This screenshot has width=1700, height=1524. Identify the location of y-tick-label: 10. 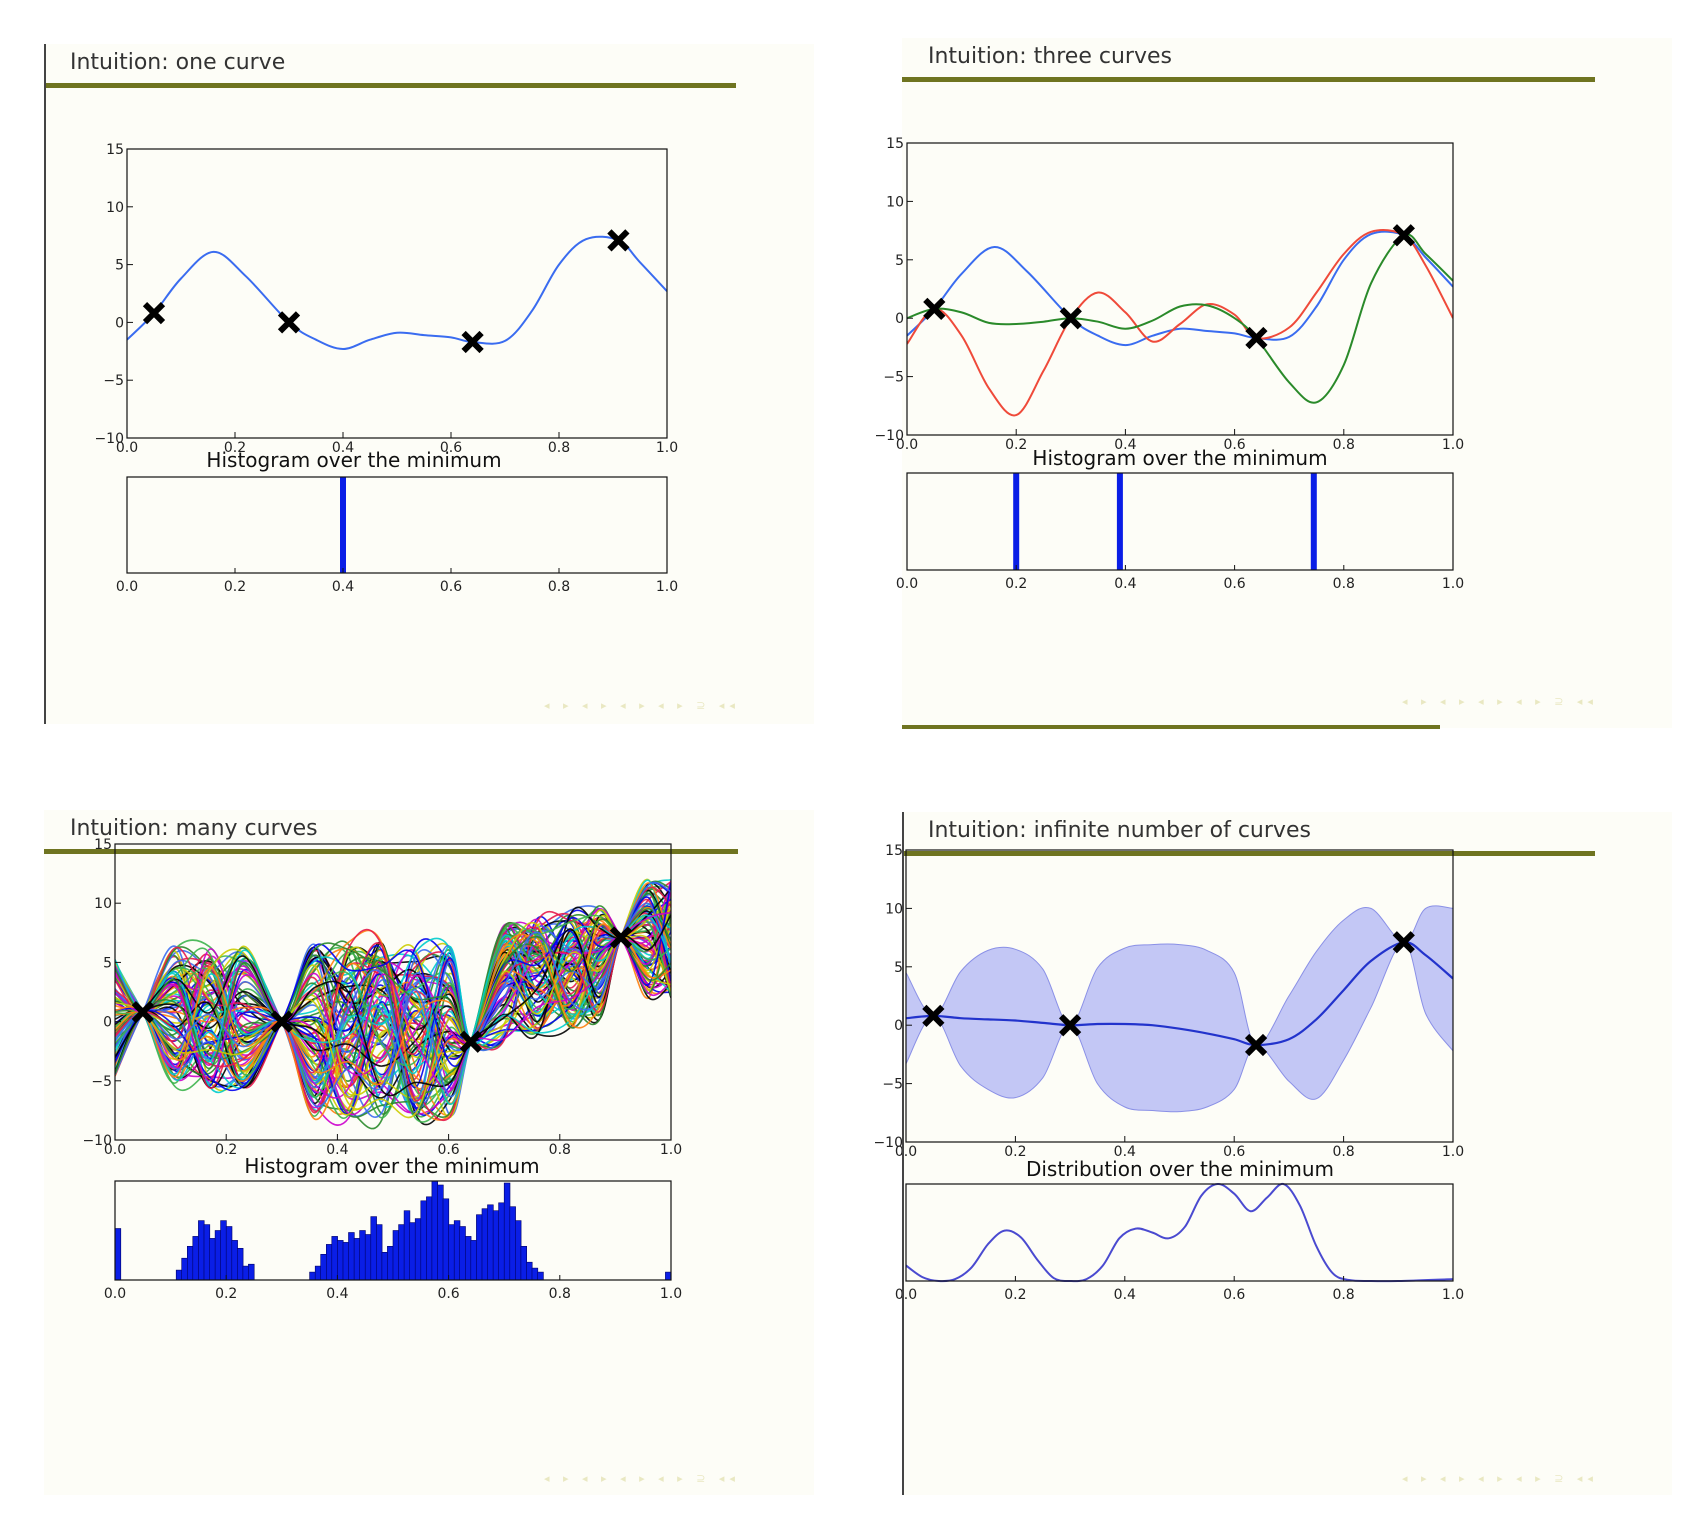
(894, 909).